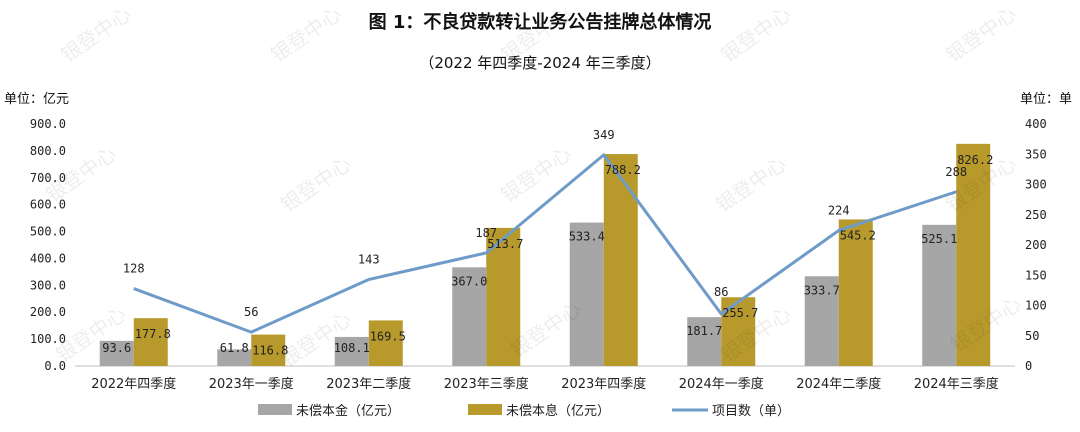 Image resolution: width=1080 pixels, height=432 pixels. I want to click on right-axis-tick-label: 200, so click(1036, 245).